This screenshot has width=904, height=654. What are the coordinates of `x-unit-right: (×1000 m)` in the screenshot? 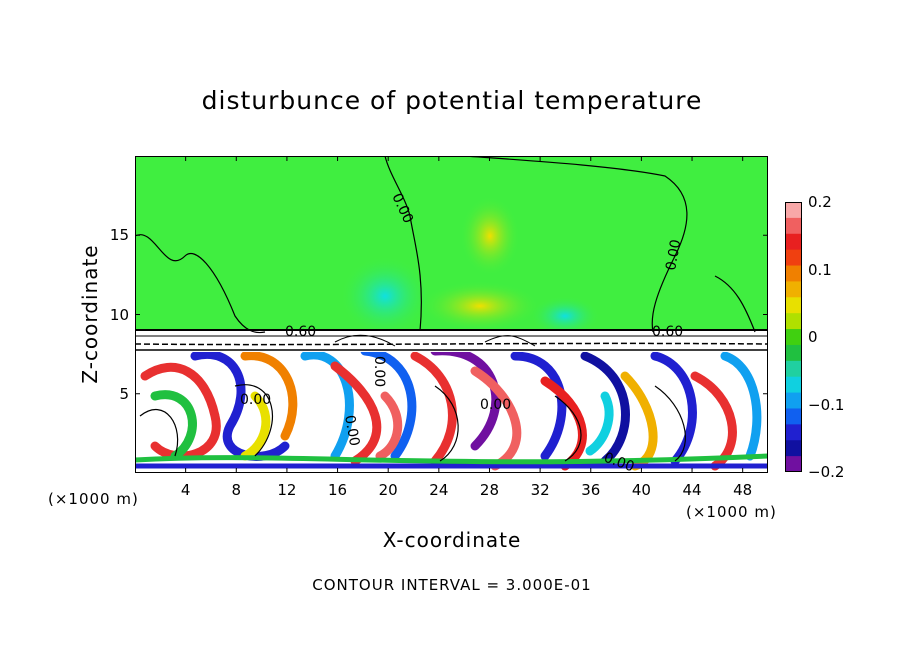 It's located at (731, 512).